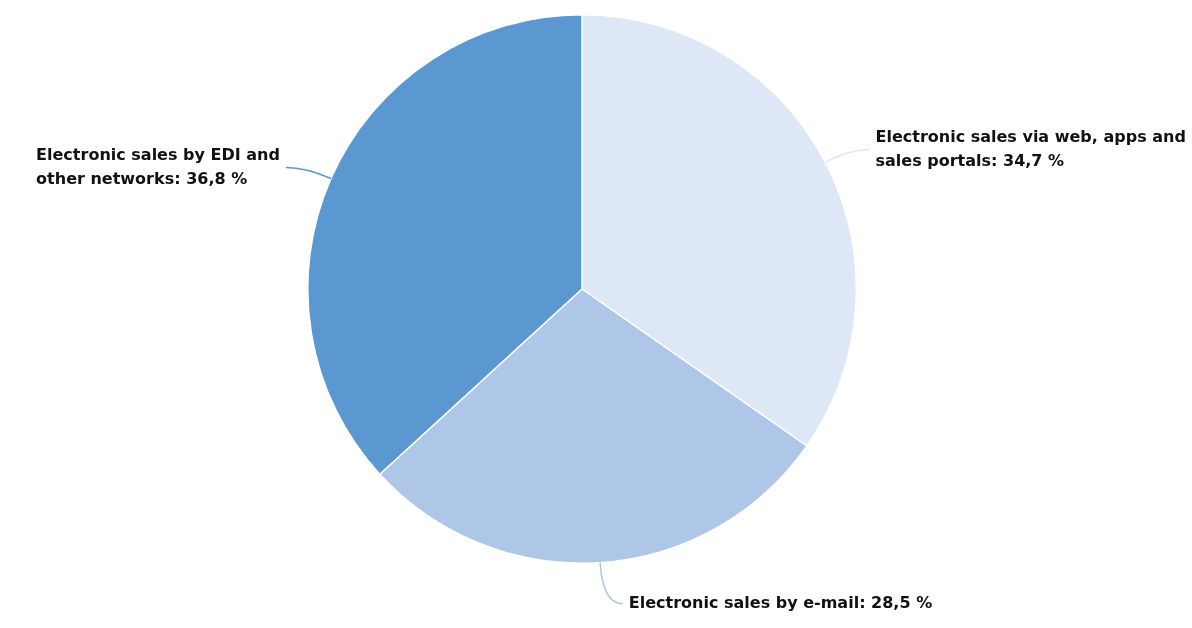 Image resolution: width=1192 pixels, height=628 pixels. What do you see at coordinates (1030, 148) in the screenshot?
I see `slice-label: Electronic sales via web, apps and sales portals: 34,7 %` at bounding box center [1030, 148].